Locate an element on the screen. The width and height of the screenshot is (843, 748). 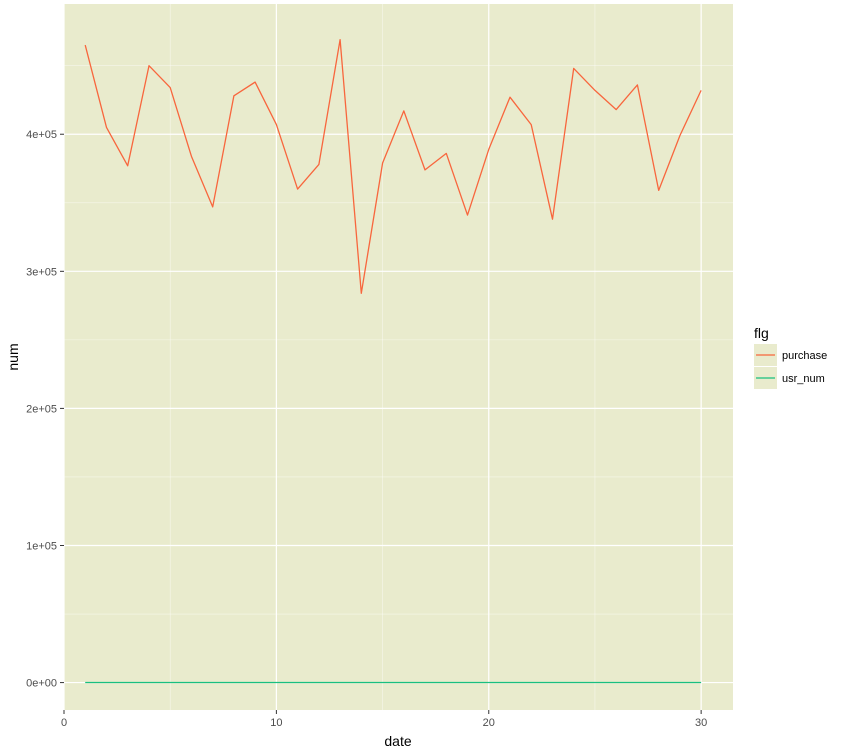
x-axis: 0 10 20 30 is located at coordinates (384, 719).